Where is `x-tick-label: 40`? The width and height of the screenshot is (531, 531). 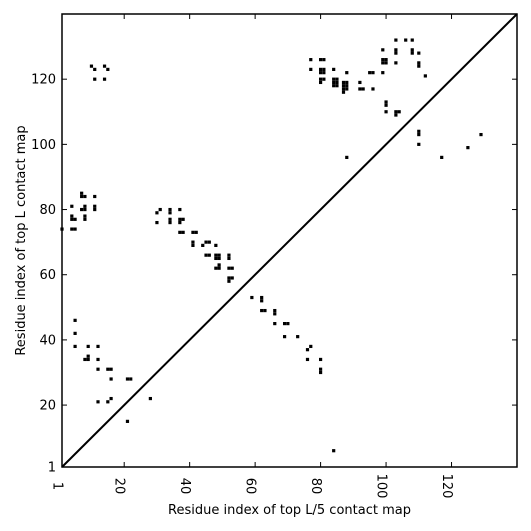 x-tick-label: 40 is located at coordinates (184, 486).